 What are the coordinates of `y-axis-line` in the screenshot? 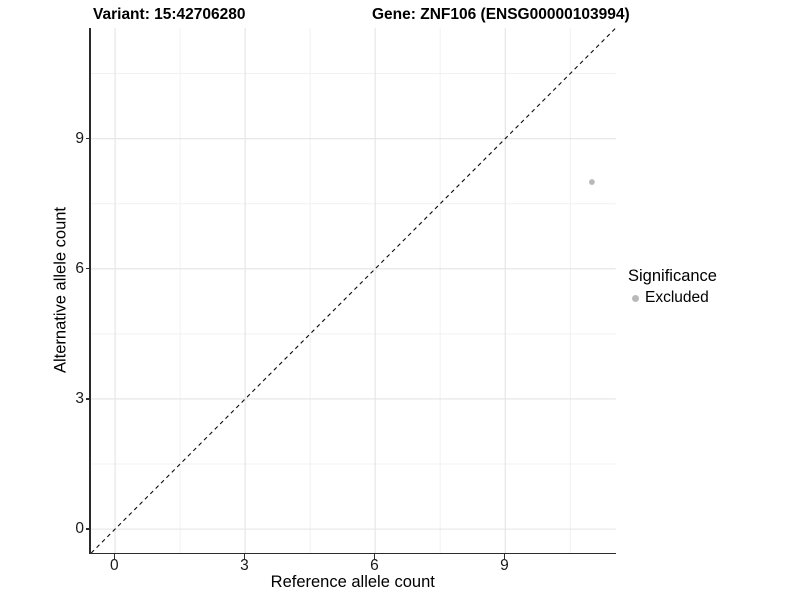 It's located at (90, 290).